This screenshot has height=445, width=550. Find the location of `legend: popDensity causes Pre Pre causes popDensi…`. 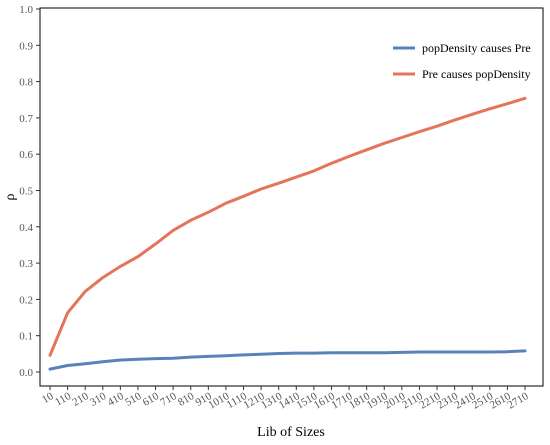

legend: popDensity causes Pre Pre causes popDensi… is located at coordinates (462, 61).